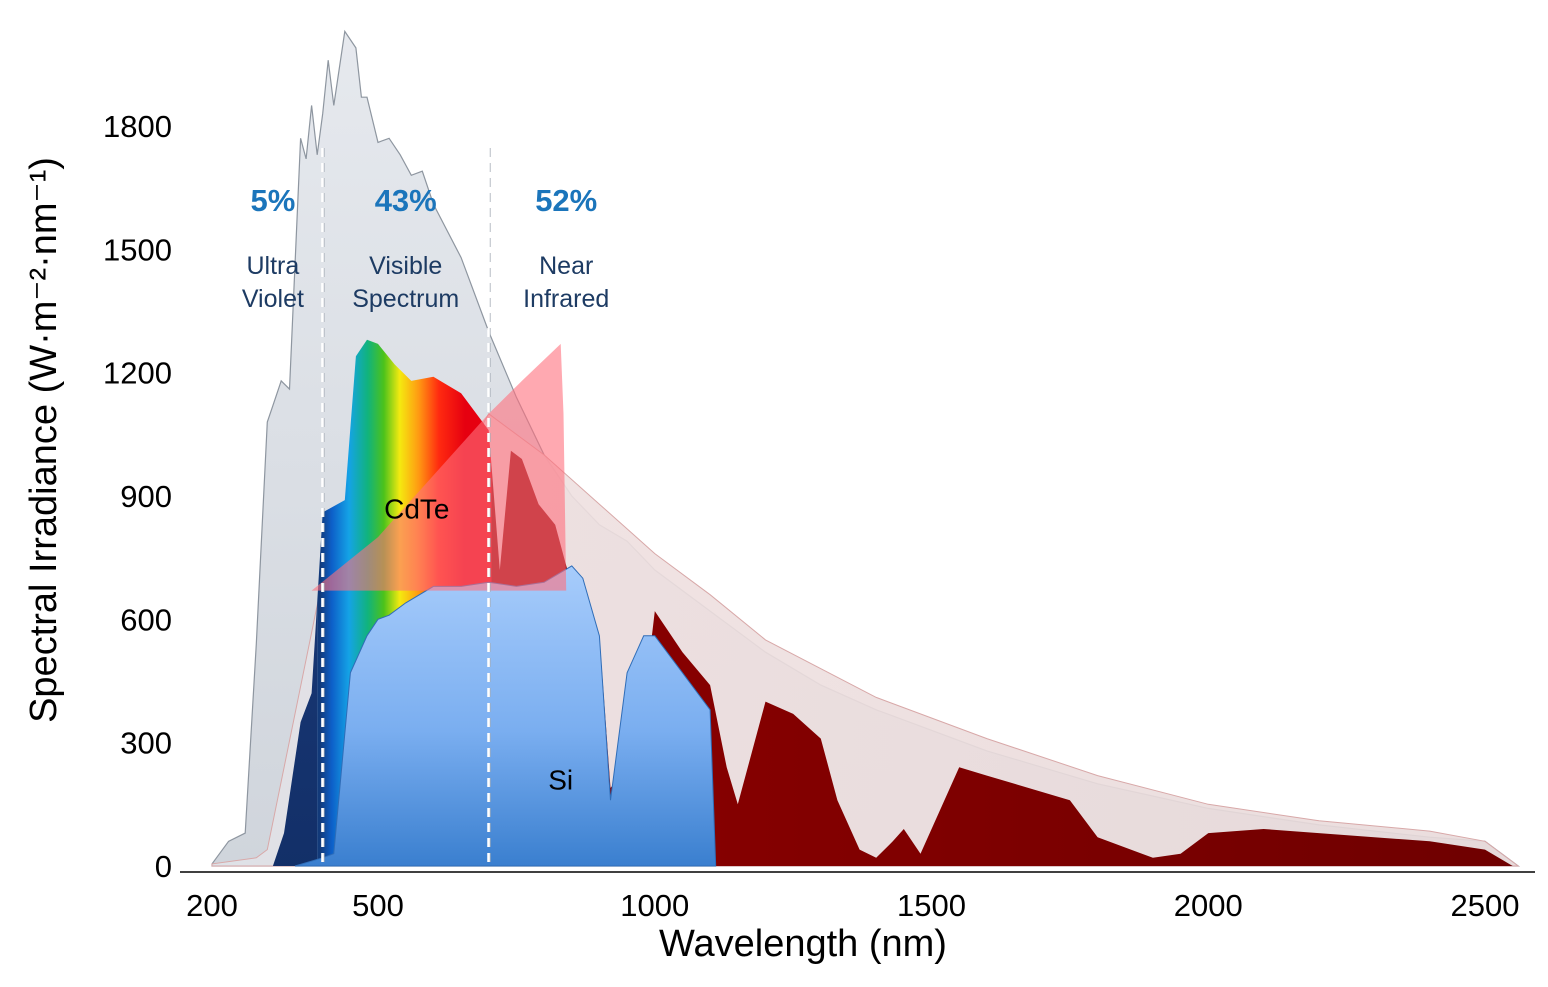 The width and height of the screenshot is (1548, 987). What do you see at coordinates (146, 619) in the screenshot?
I see `y-tick-600: 600` at bounding box center [146, 619].